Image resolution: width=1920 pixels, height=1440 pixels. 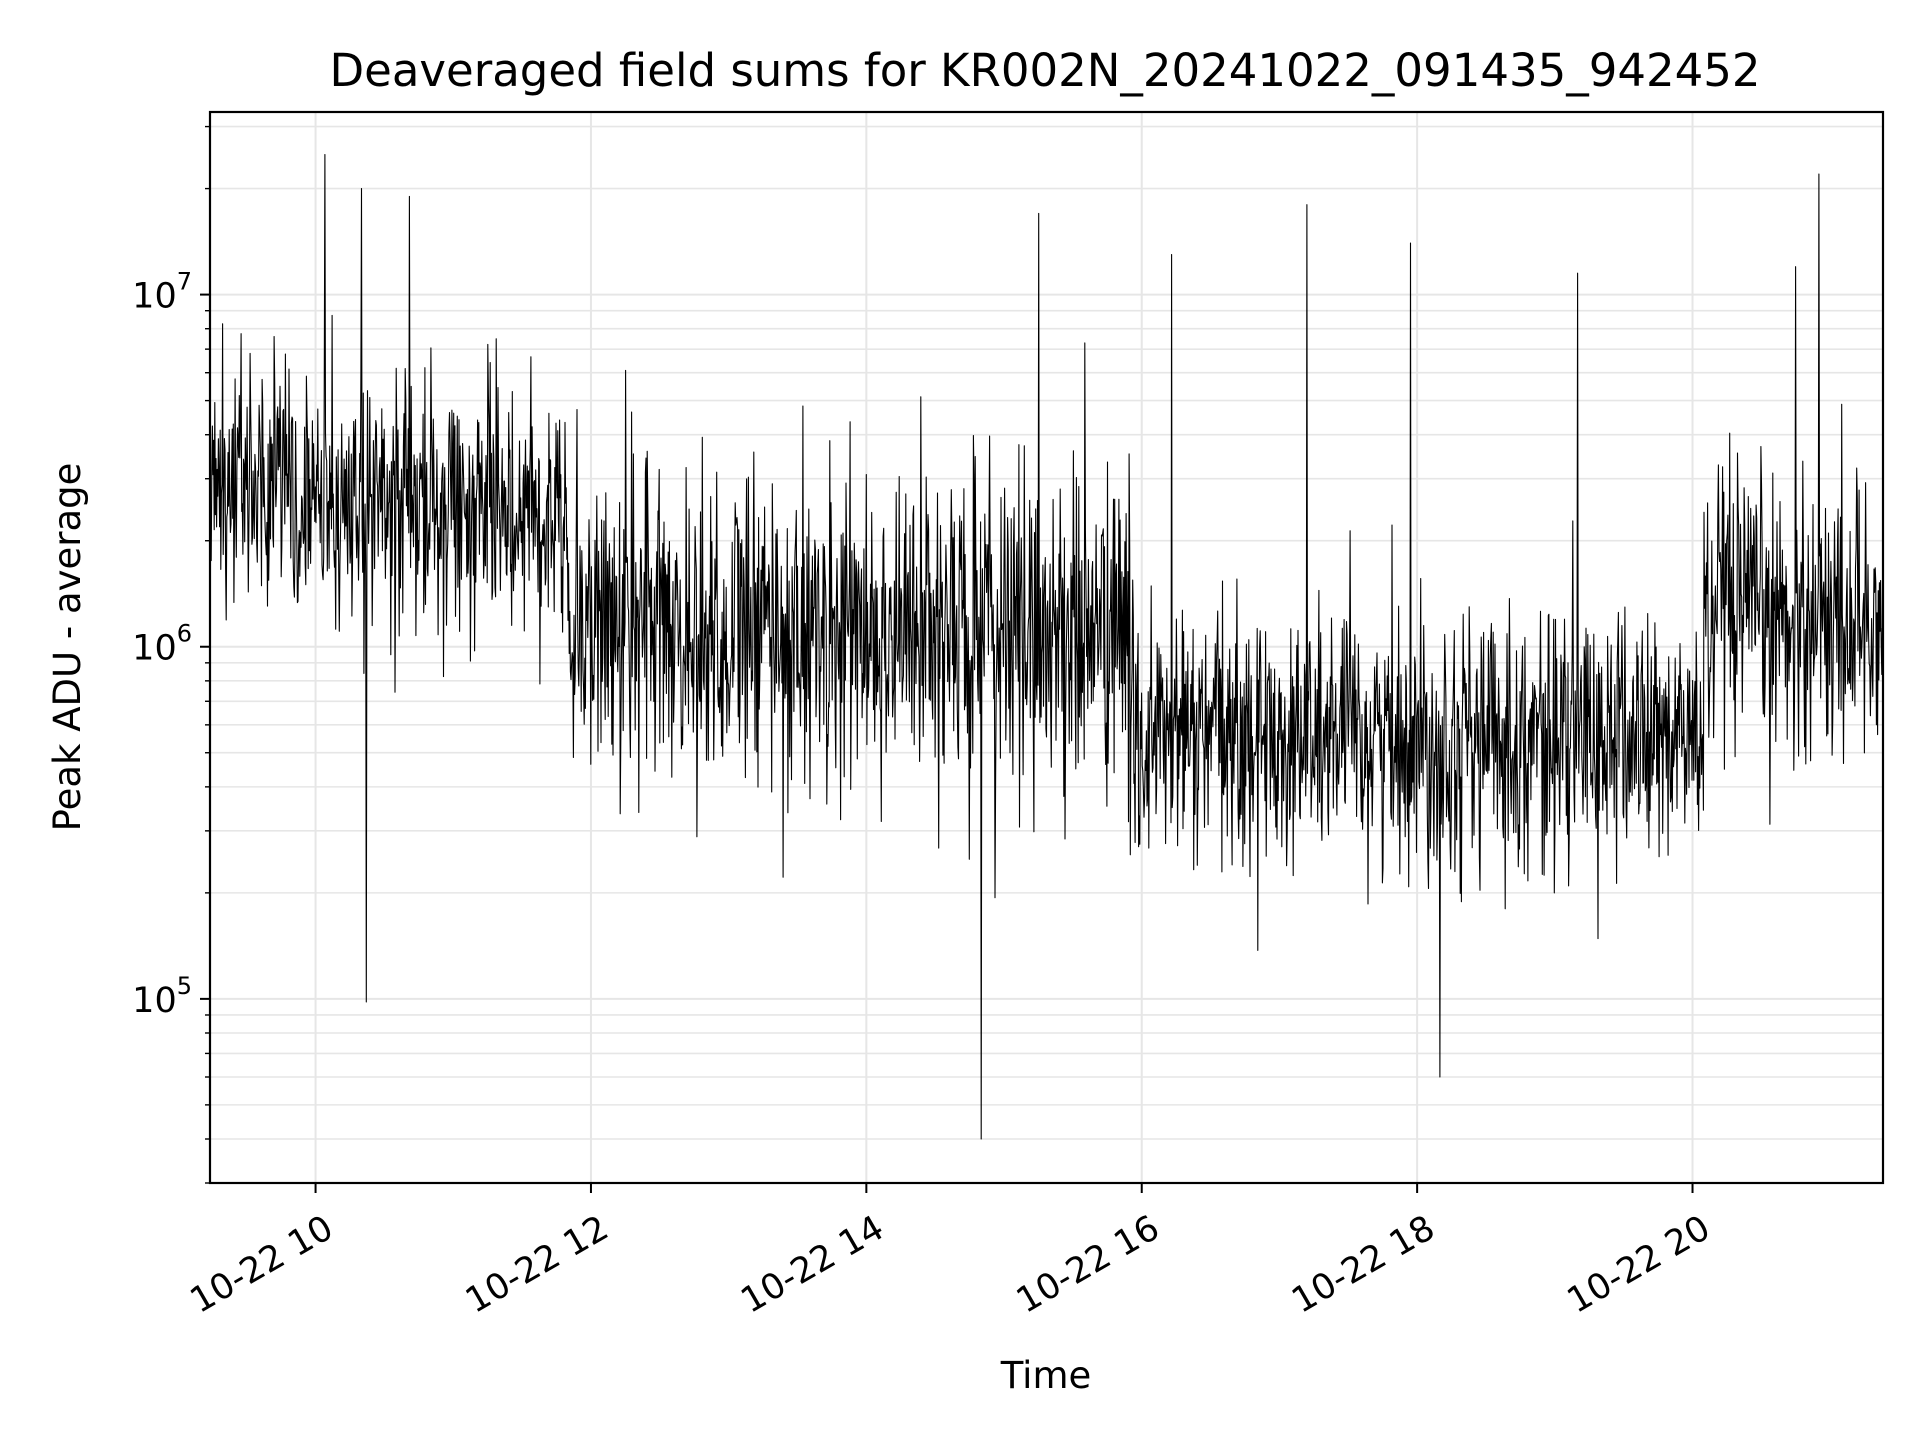 What do you see at coordinates (67, 647) in the screenshot?
I see `y-axis-label: Peak ADU - average` at bounding box center [67, 647].